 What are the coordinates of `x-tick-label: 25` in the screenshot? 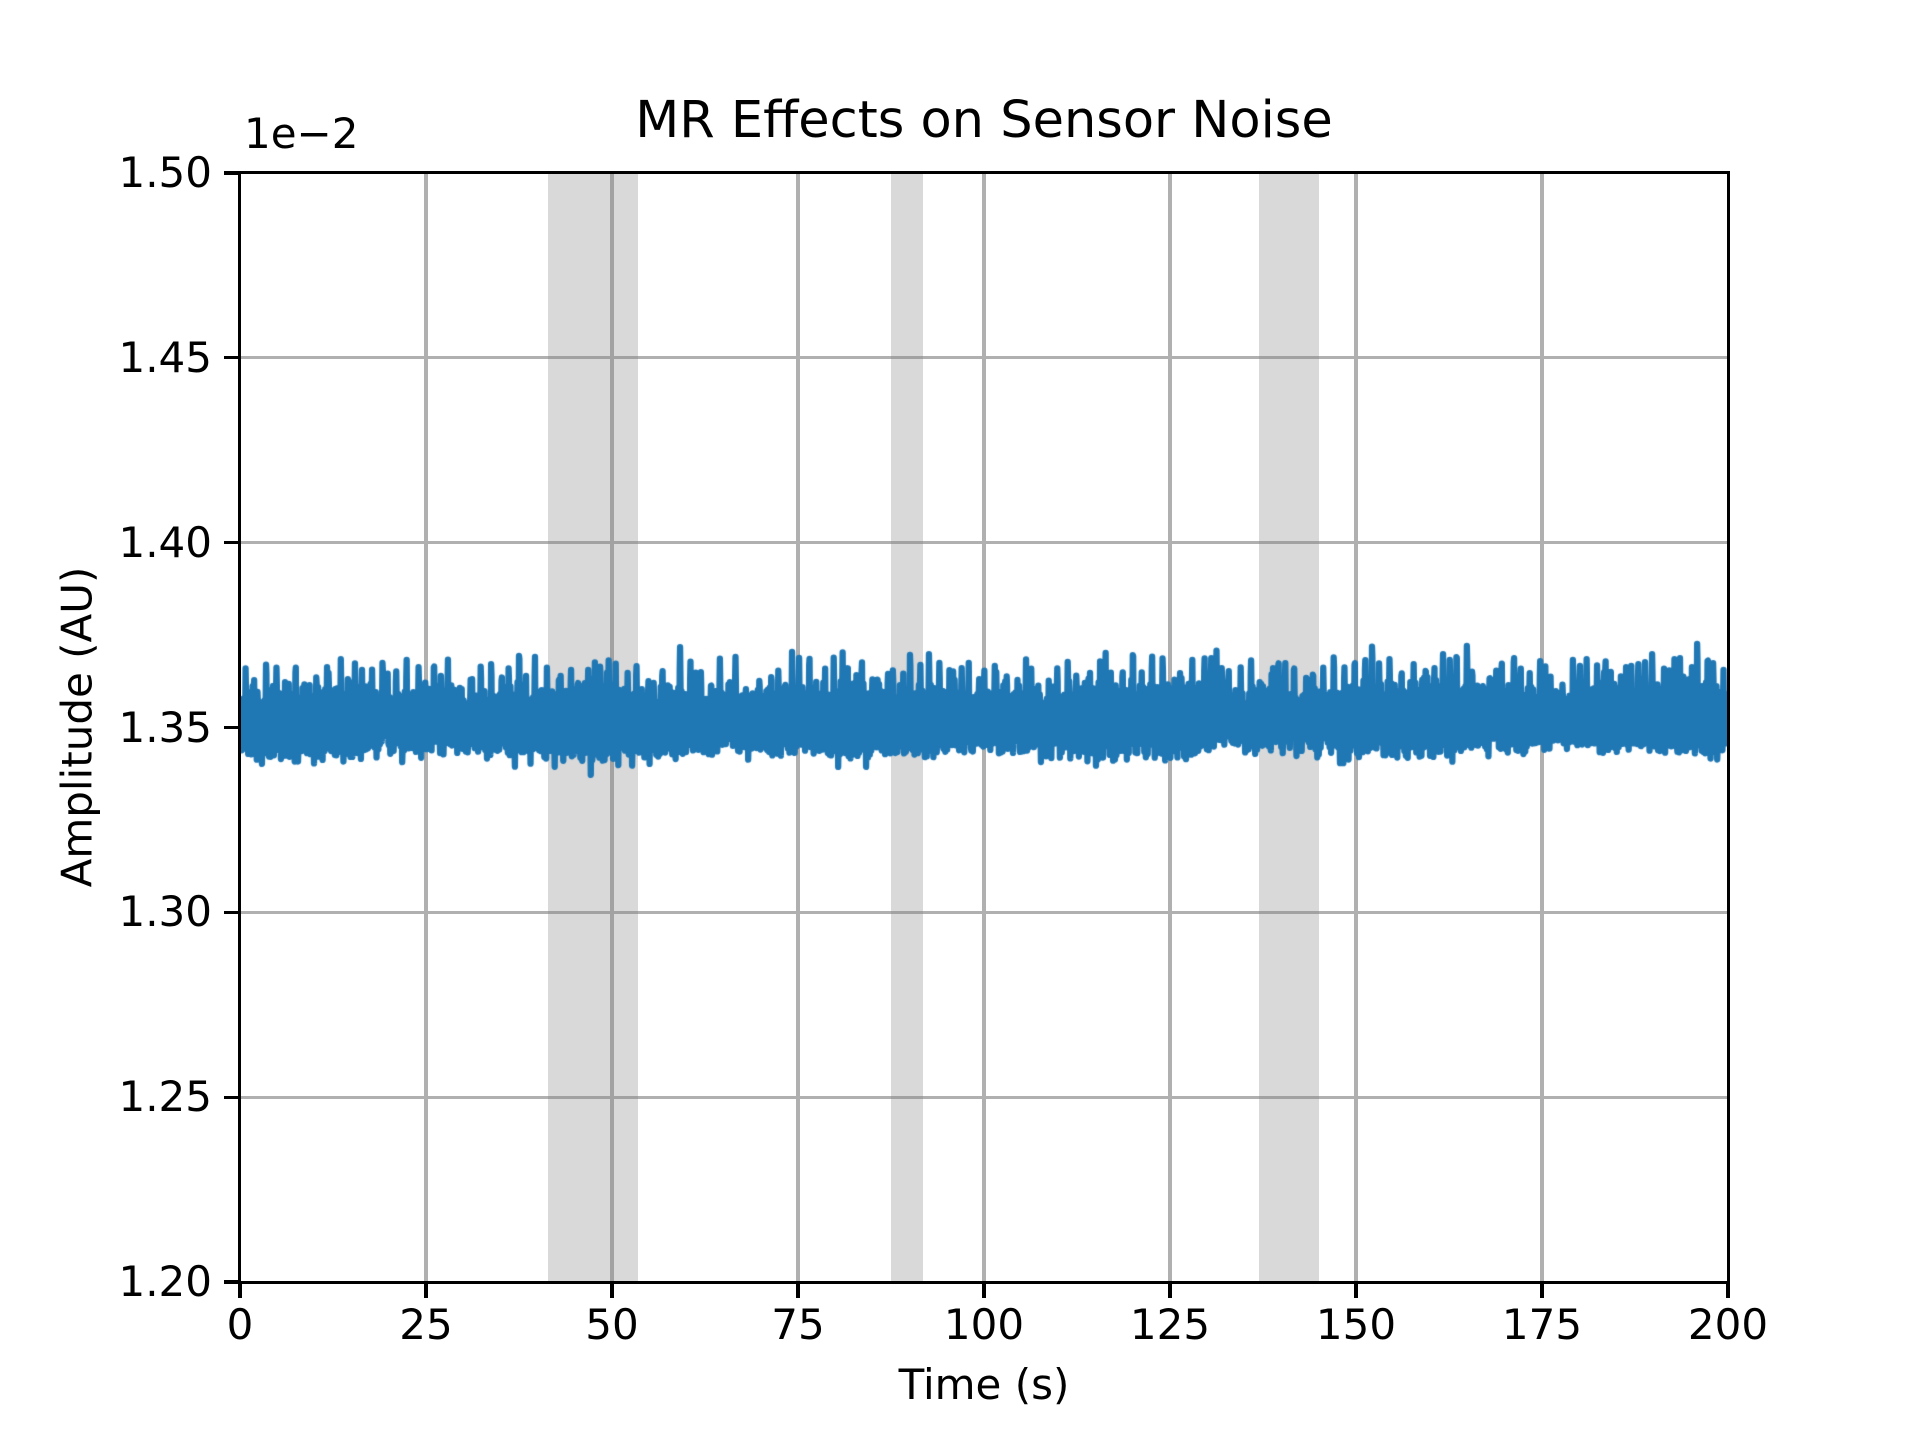 It's located at (426, 1324).